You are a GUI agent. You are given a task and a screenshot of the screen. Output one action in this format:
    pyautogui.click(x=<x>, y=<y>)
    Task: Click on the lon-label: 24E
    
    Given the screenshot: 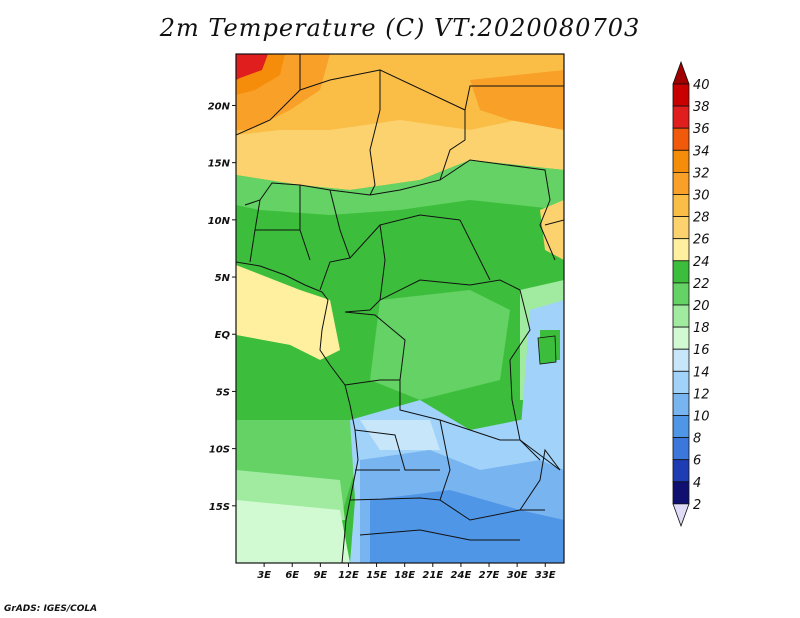 What is the action you would take?
    pyautogui.click(x=461, y=575)
    